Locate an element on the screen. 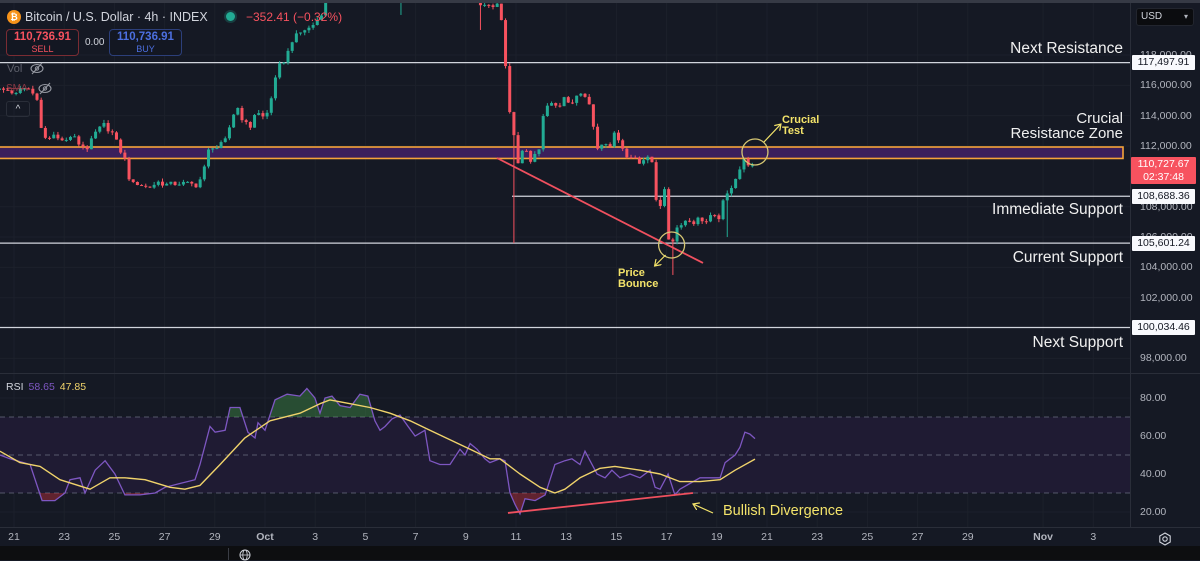 Image resolution: width=1200 pixels, height=561 pixels. price-axis is located at coordinates (1165, 265).